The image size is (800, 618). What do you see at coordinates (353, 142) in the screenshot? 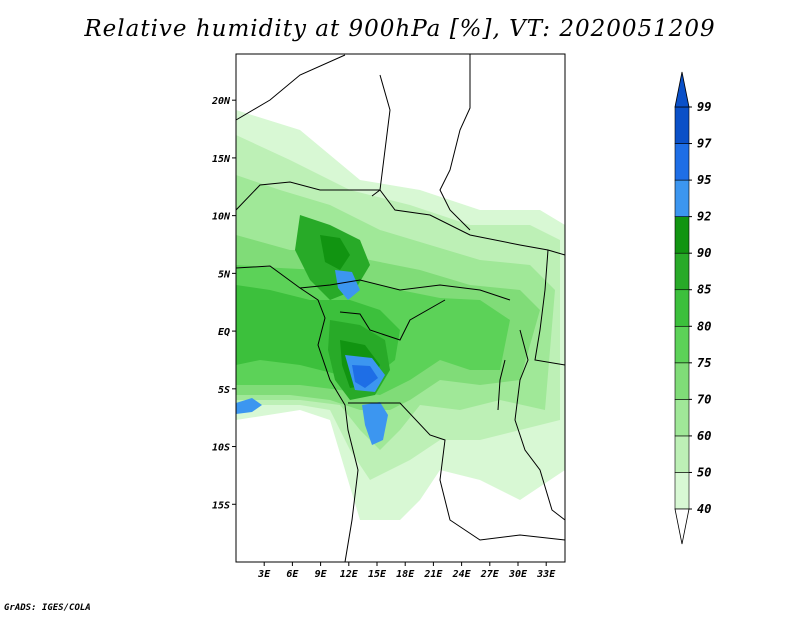
I see `border-north` at bounding box center [353, 142].